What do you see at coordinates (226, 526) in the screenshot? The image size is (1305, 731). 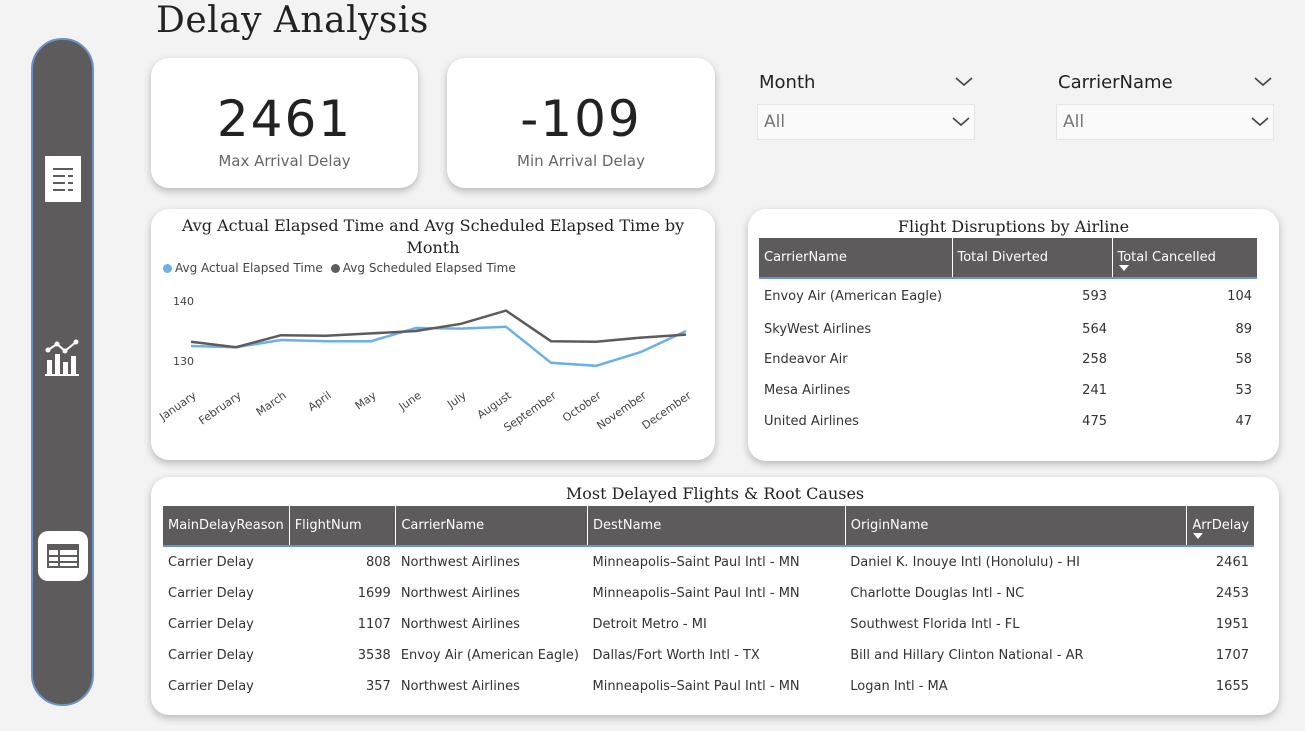 I see `col-header: MainDelayReason` at bounding box center [226, 526].